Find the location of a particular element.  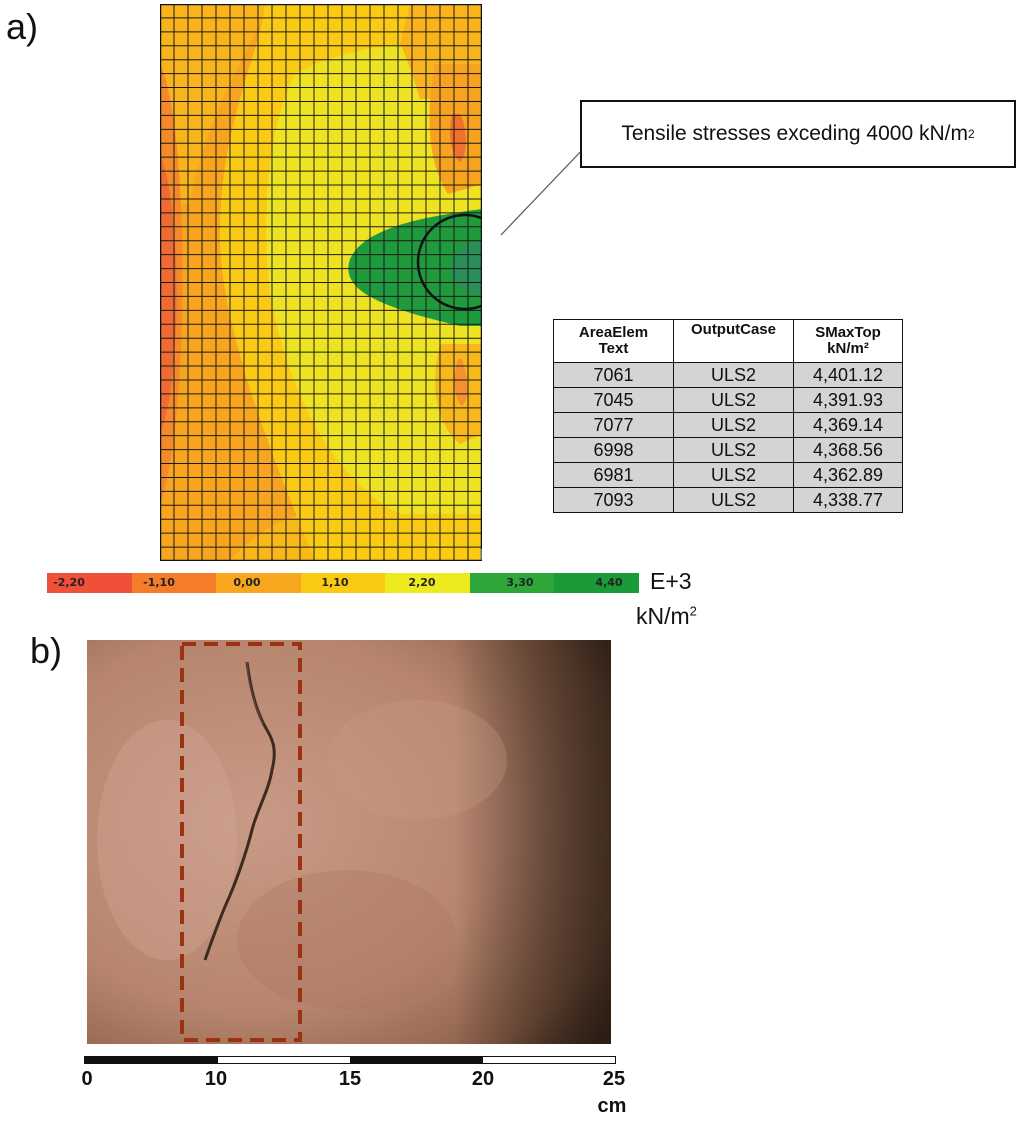

header-areaelem: AreaElem Text is located at coordinates (613, 341).